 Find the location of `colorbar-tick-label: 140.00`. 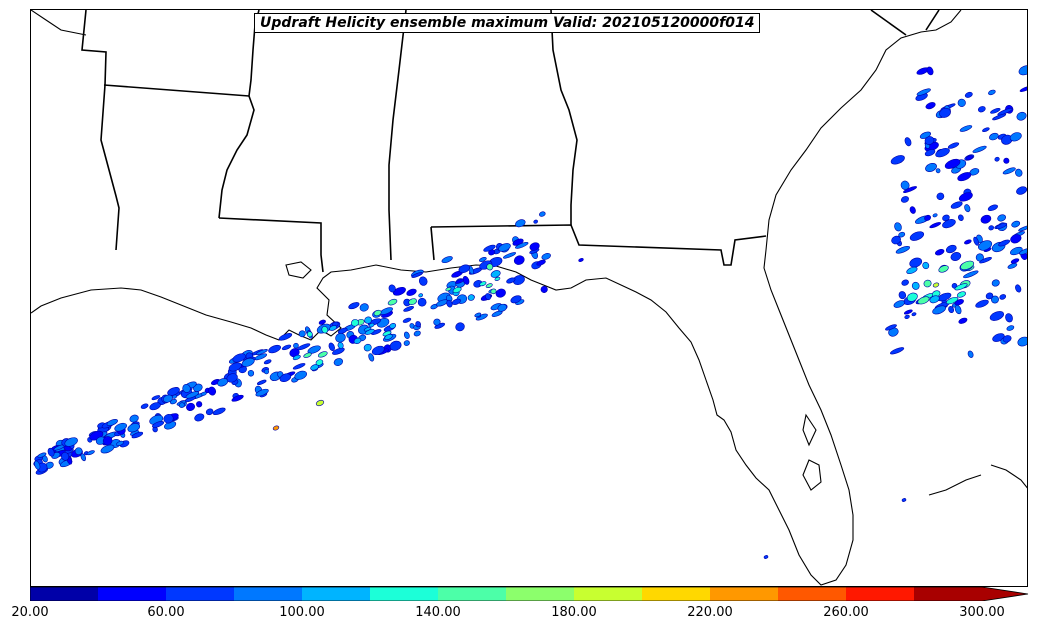

colorbar-tick-label: 140.00 is located at coordinates (438, 612).